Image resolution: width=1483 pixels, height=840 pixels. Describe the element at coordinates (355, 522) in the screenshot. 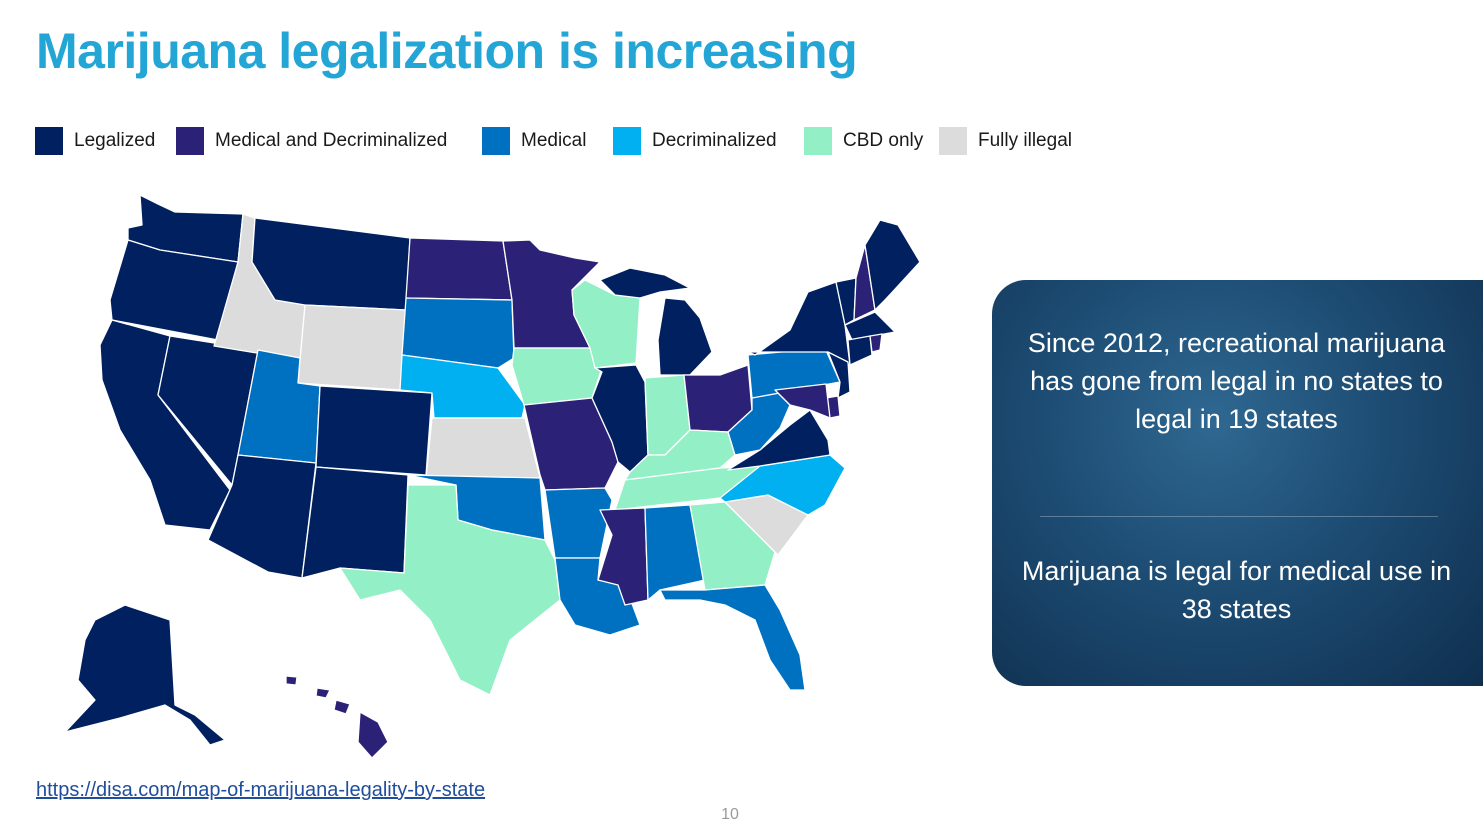

I see `state-new-mexico` at that location.